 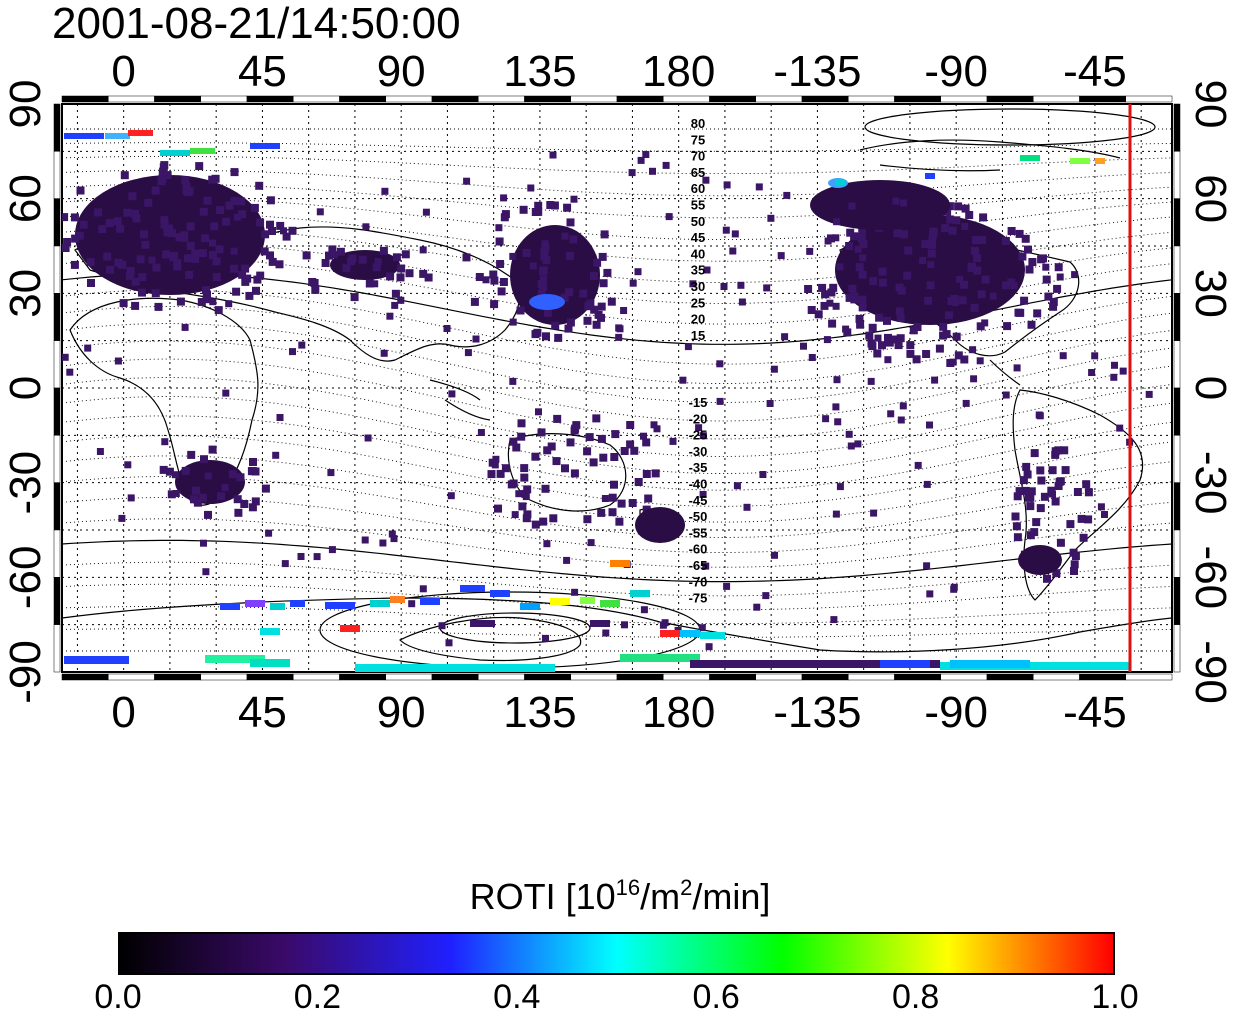 I want to click on lat-tick-label-right: -30, so click(x=1210, y=483).